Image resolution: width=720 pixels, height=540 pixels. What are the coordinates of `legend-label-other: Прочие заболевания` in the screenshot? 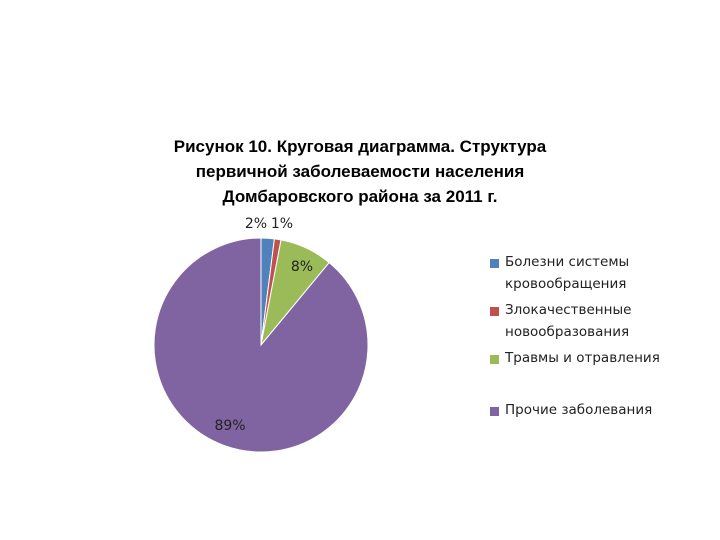 It's located at (579, 410).